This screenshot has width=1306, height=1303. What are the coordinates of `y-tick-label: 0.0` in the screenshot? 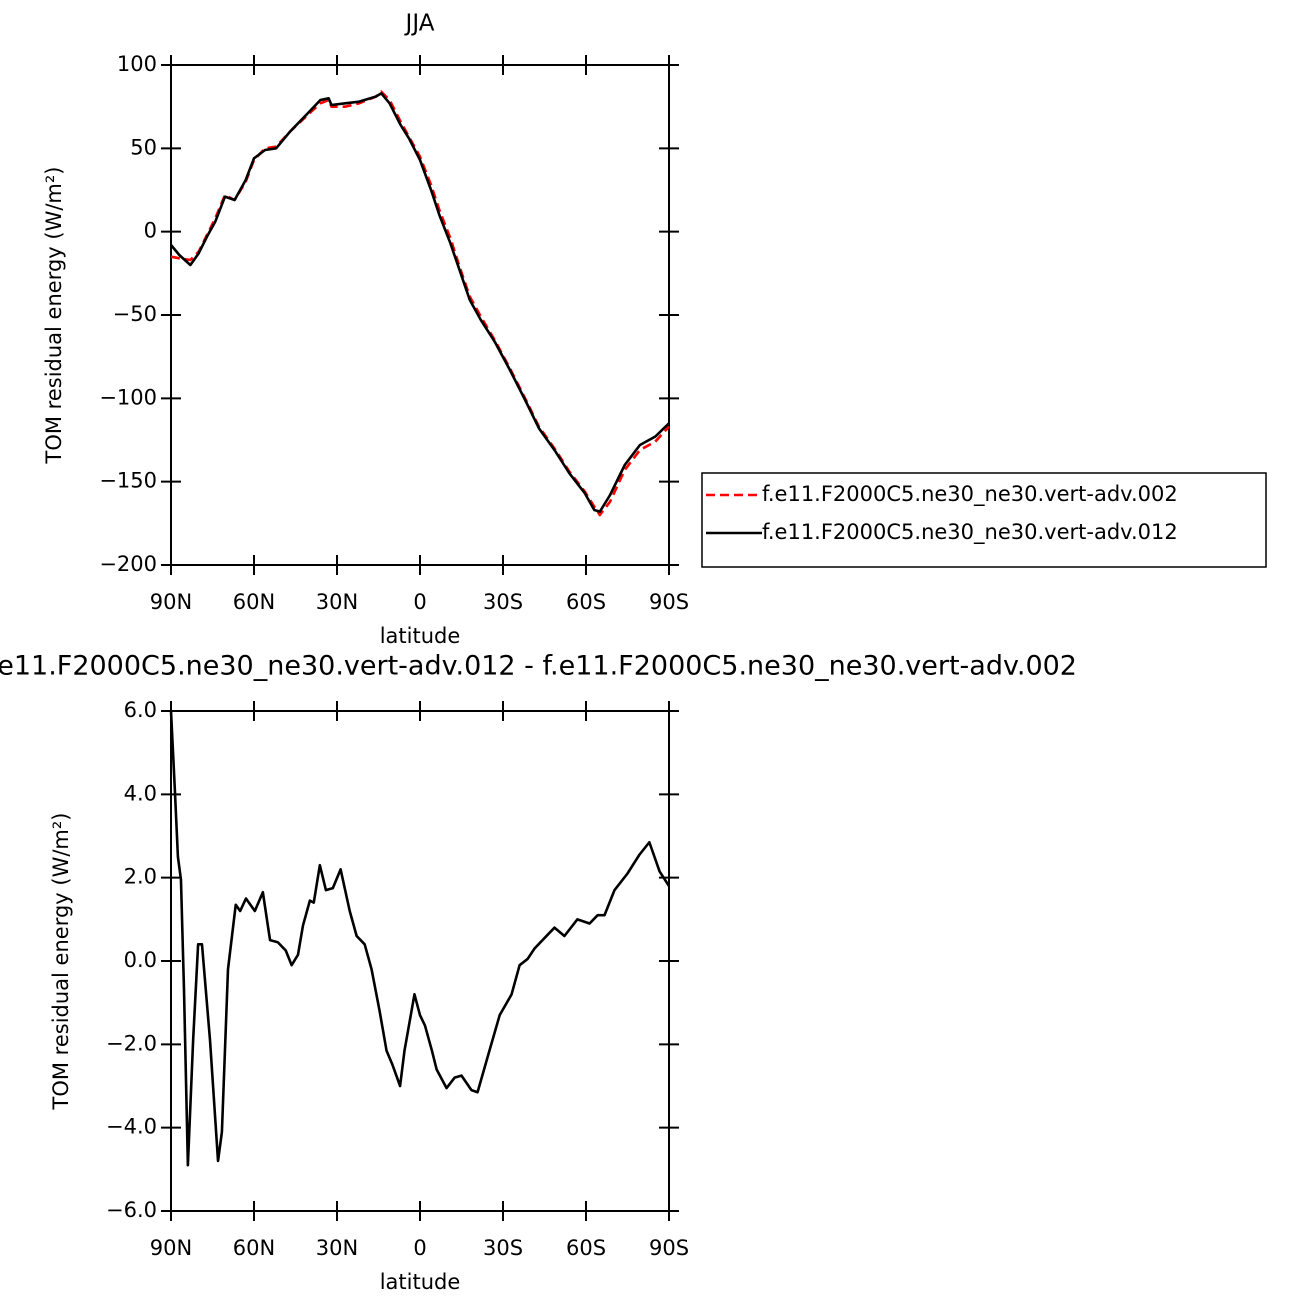 It's located at (140, 960).